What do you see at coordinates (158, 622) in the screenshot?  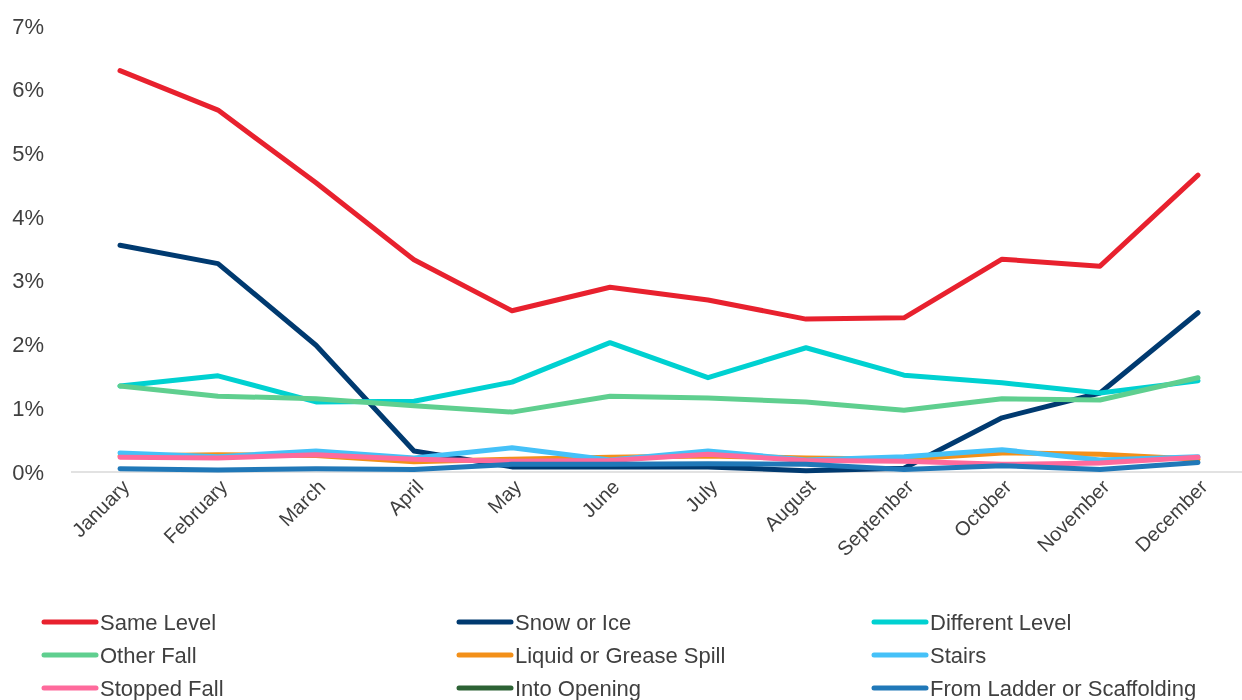 I see `legend-label: Same Level` at bounding box center [158, 622].